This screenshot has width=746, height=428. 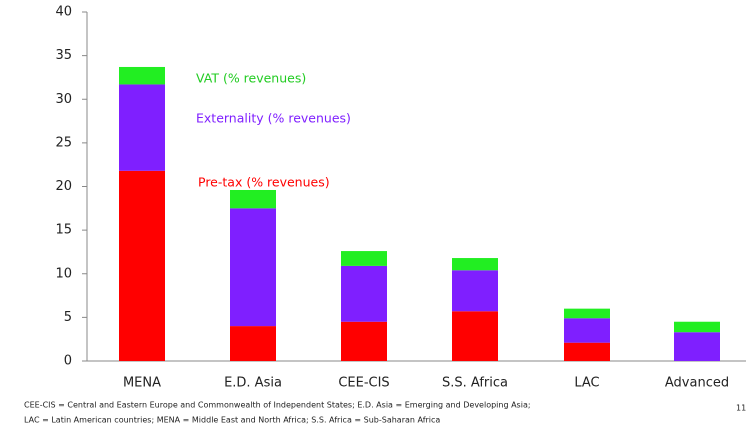 What do you see at coordinates (273, 118) in the screenshot?
I see `legend-label: Externality (% revenues)` at bounding box center [273, 118].